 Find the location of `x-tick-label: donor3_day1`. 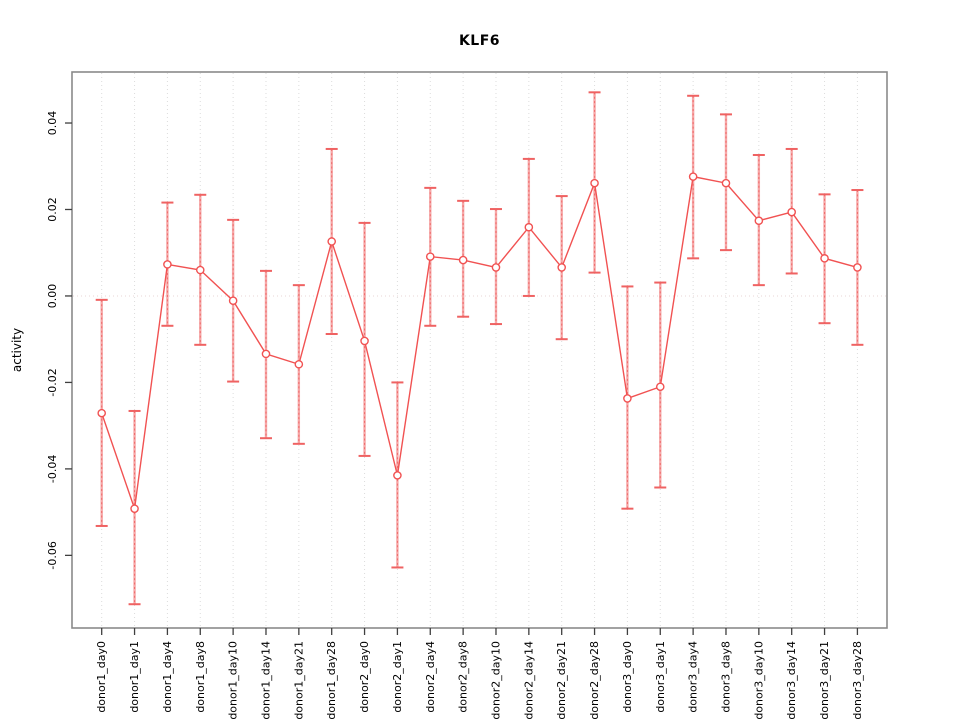

x-tick-label: donor3_day1 is located at coordinates (660, 677).